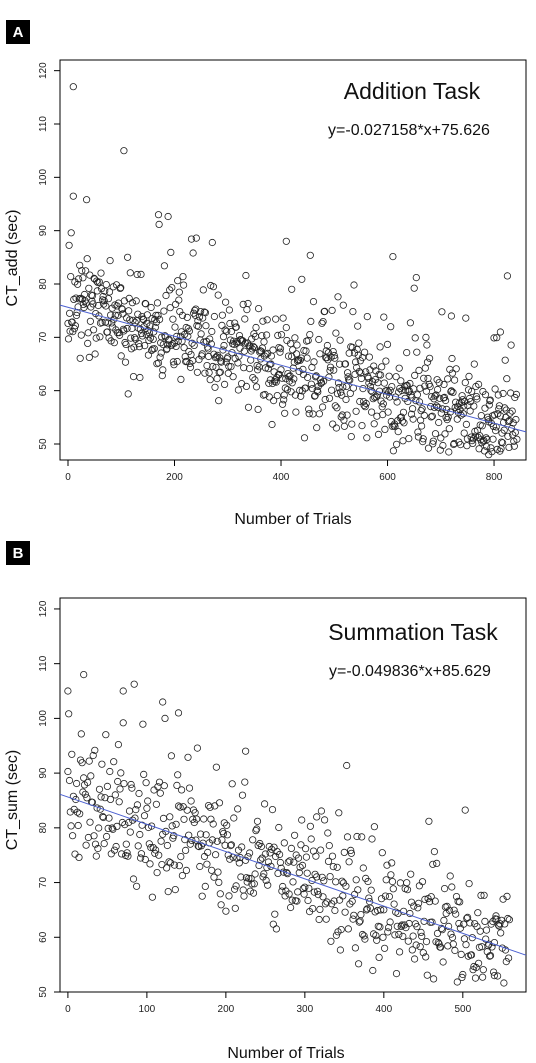 This screenshot has height=1063, width=536. I want to click on y-tick-label: 120, so click(43, 70).